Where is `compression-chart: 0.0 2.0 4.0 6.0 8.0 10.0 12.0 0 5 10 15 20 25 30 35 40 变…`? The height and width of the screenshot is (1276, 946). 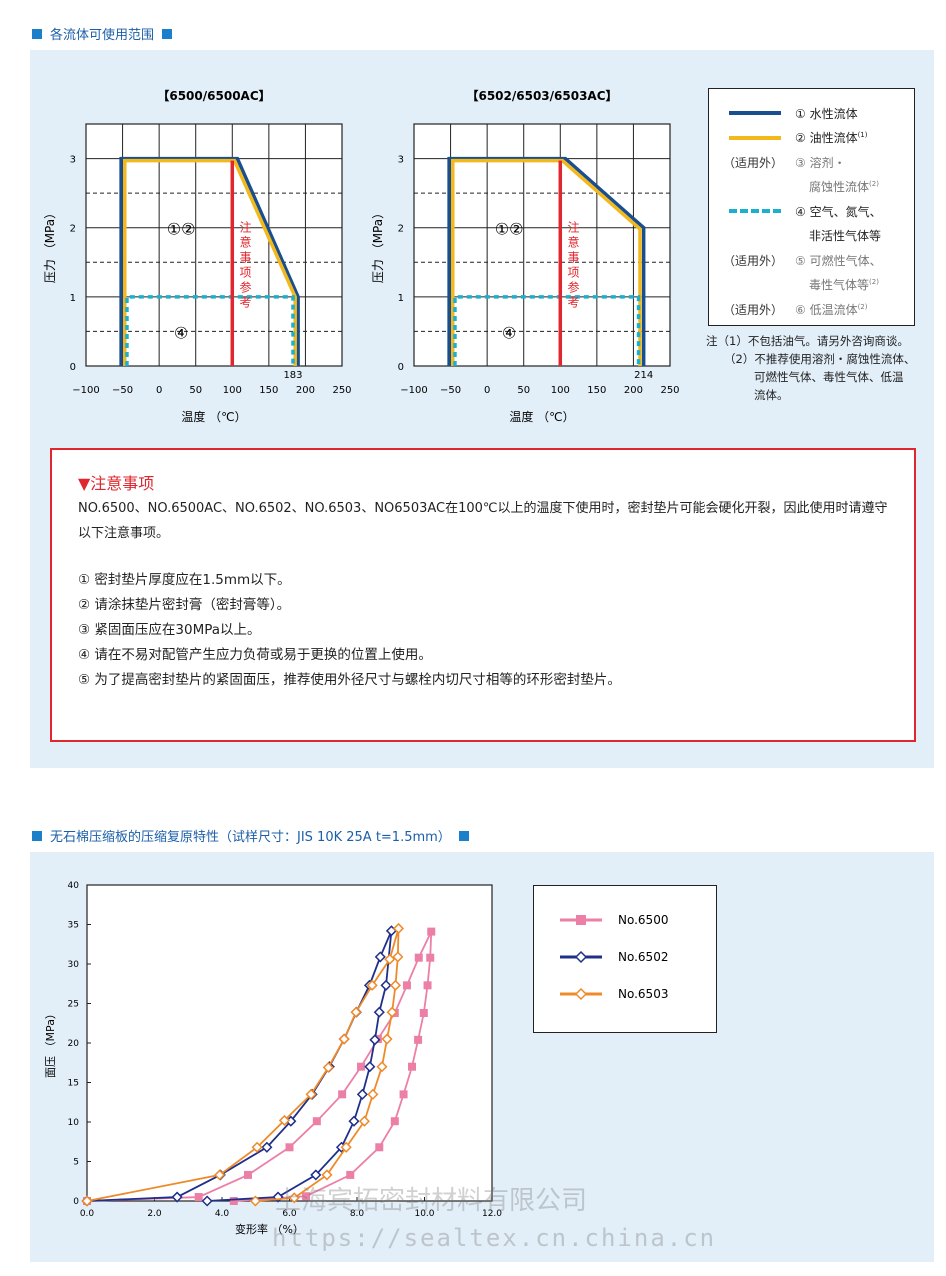
compression-chart: 0.0 2.0 4.0 6.0 8.0 10.0 12.0 0 5 10 15 20 25 30 35 40 变… is located at coordinates (273, 1058).